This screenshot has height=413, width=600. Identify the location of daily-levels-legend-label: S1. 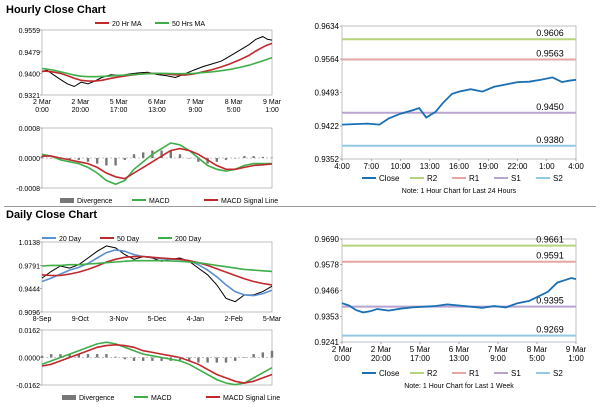
(516, 373).